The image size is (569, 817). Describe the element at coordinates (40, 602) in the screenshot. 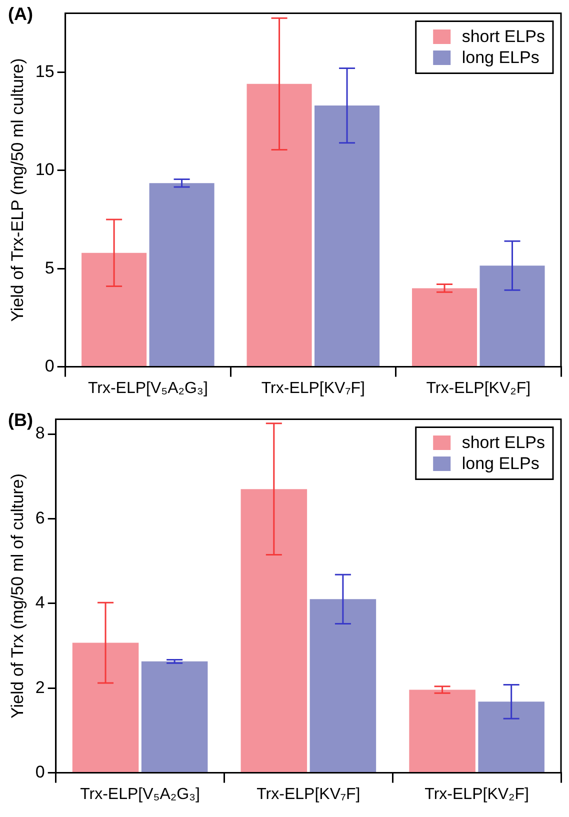

I see `y-tick-label: 4` at that location.